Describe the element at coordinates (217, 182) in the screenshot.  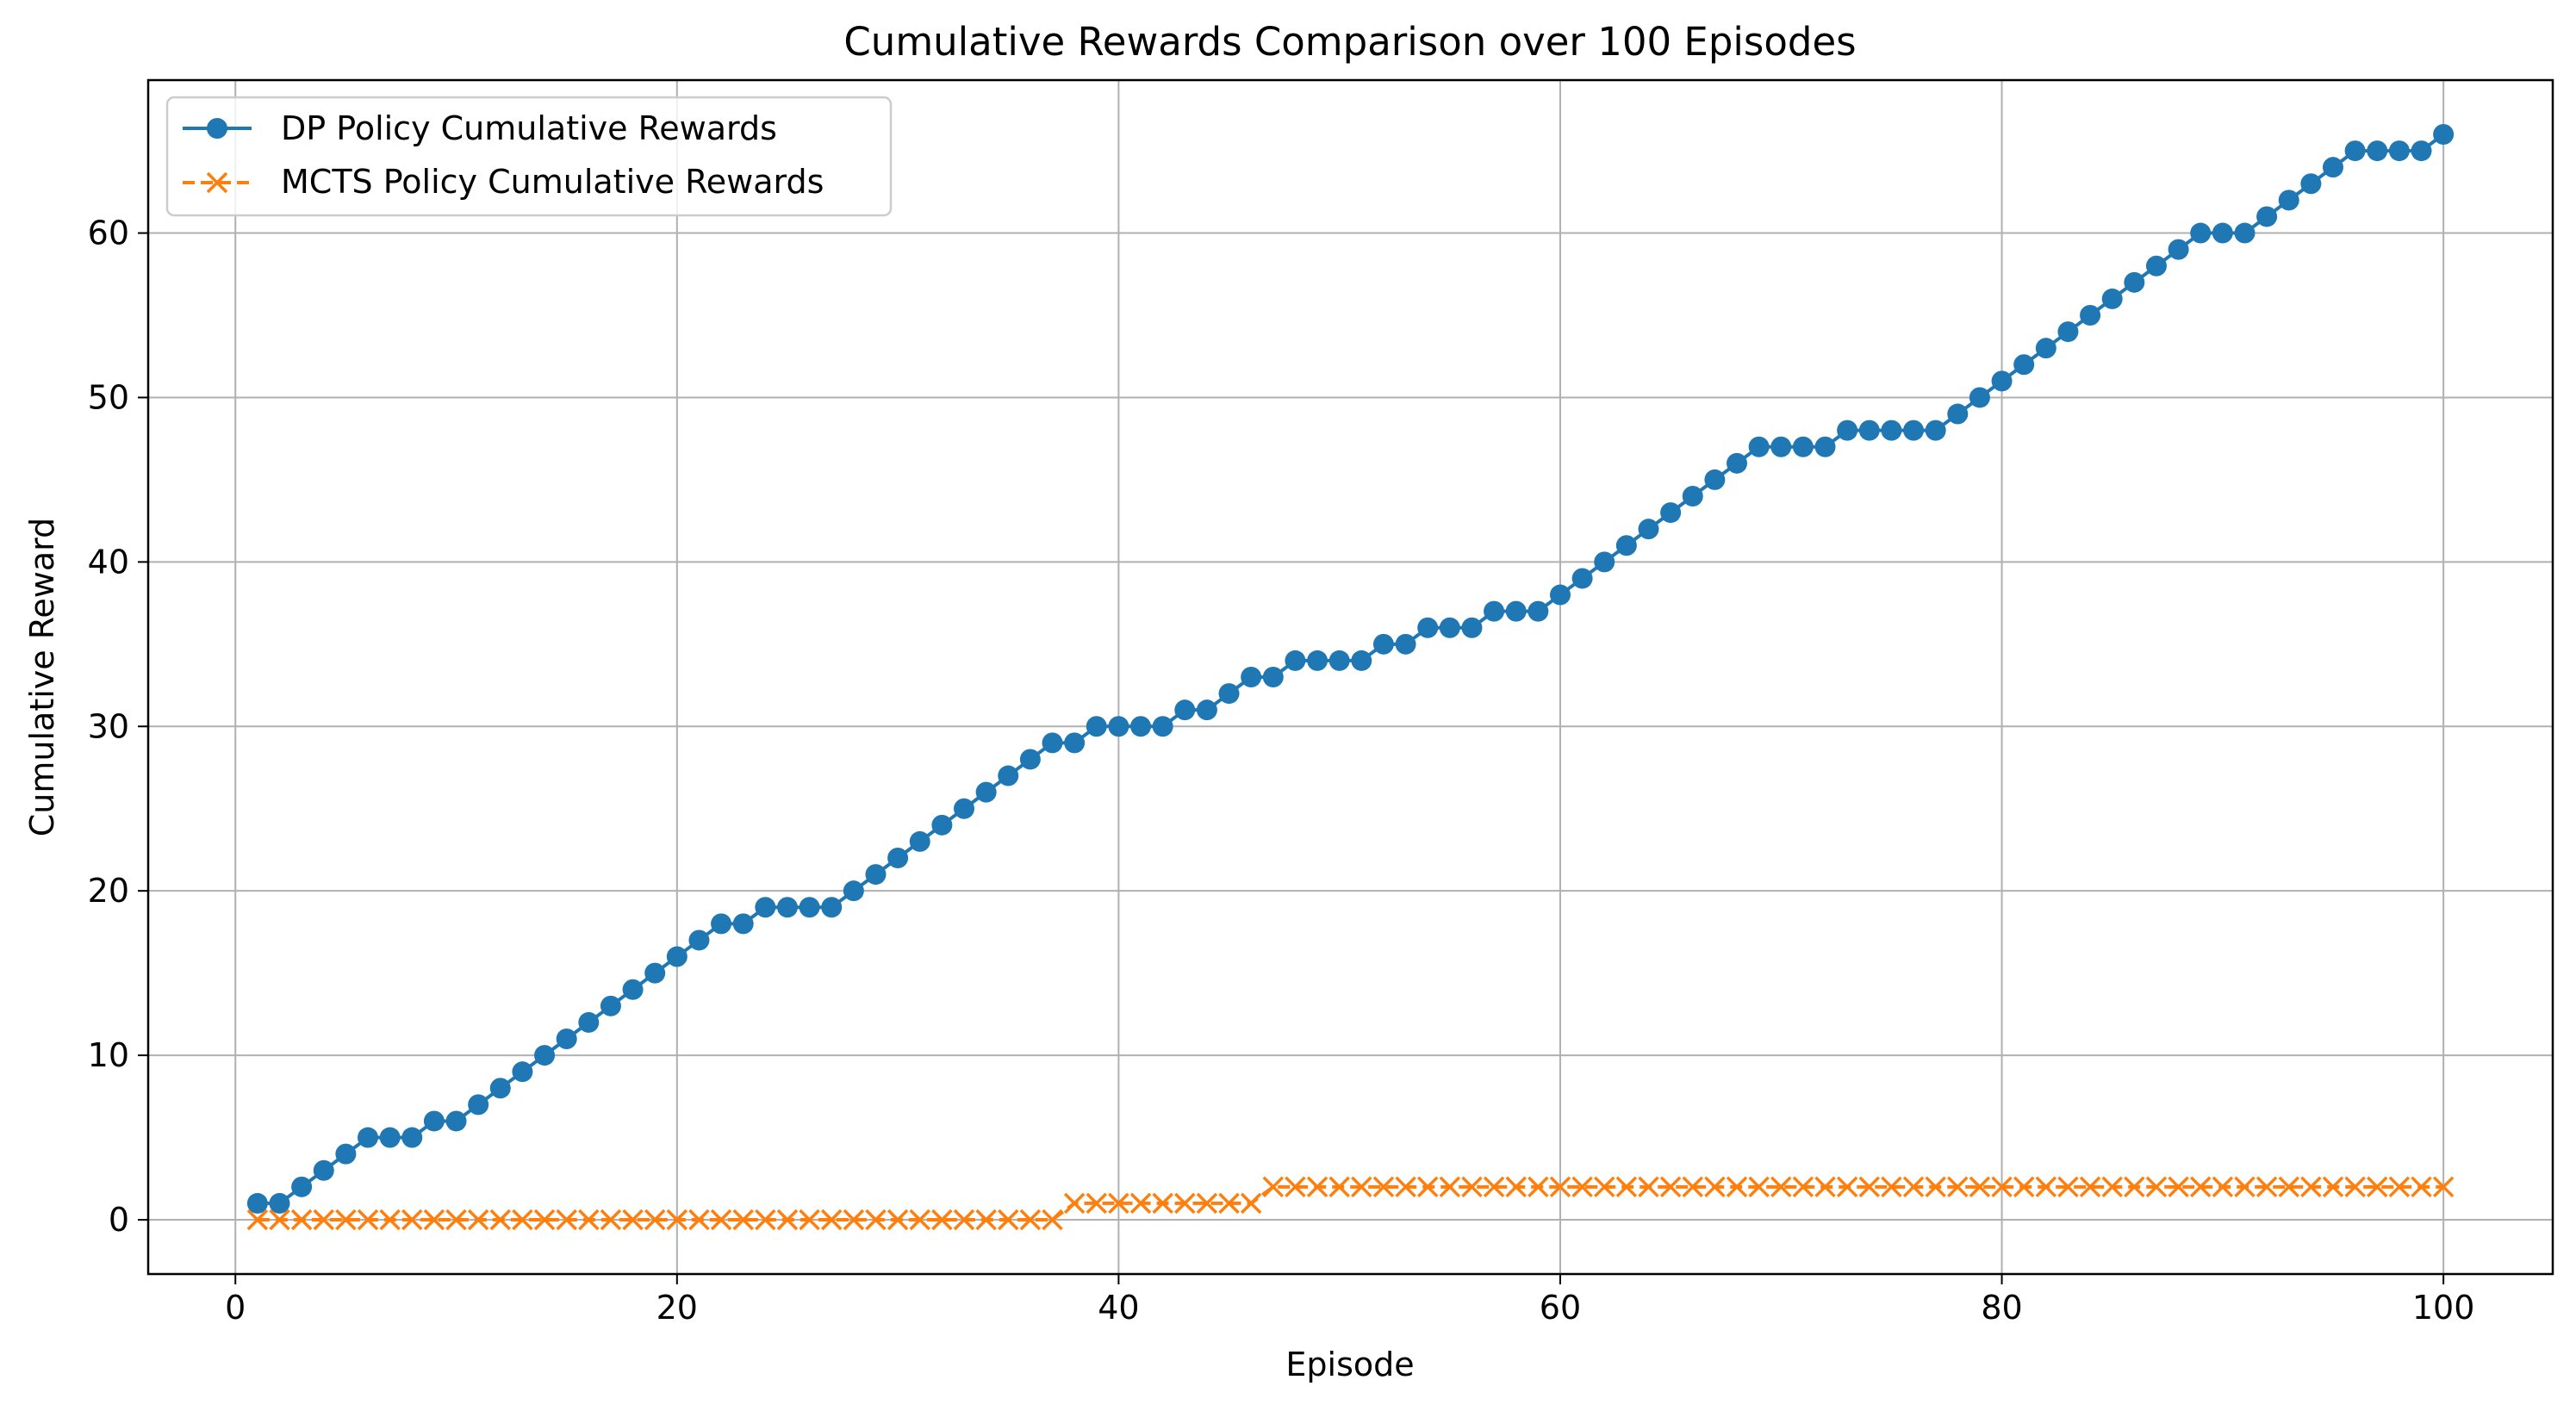
I see `legend-marker-mcts` at that location.